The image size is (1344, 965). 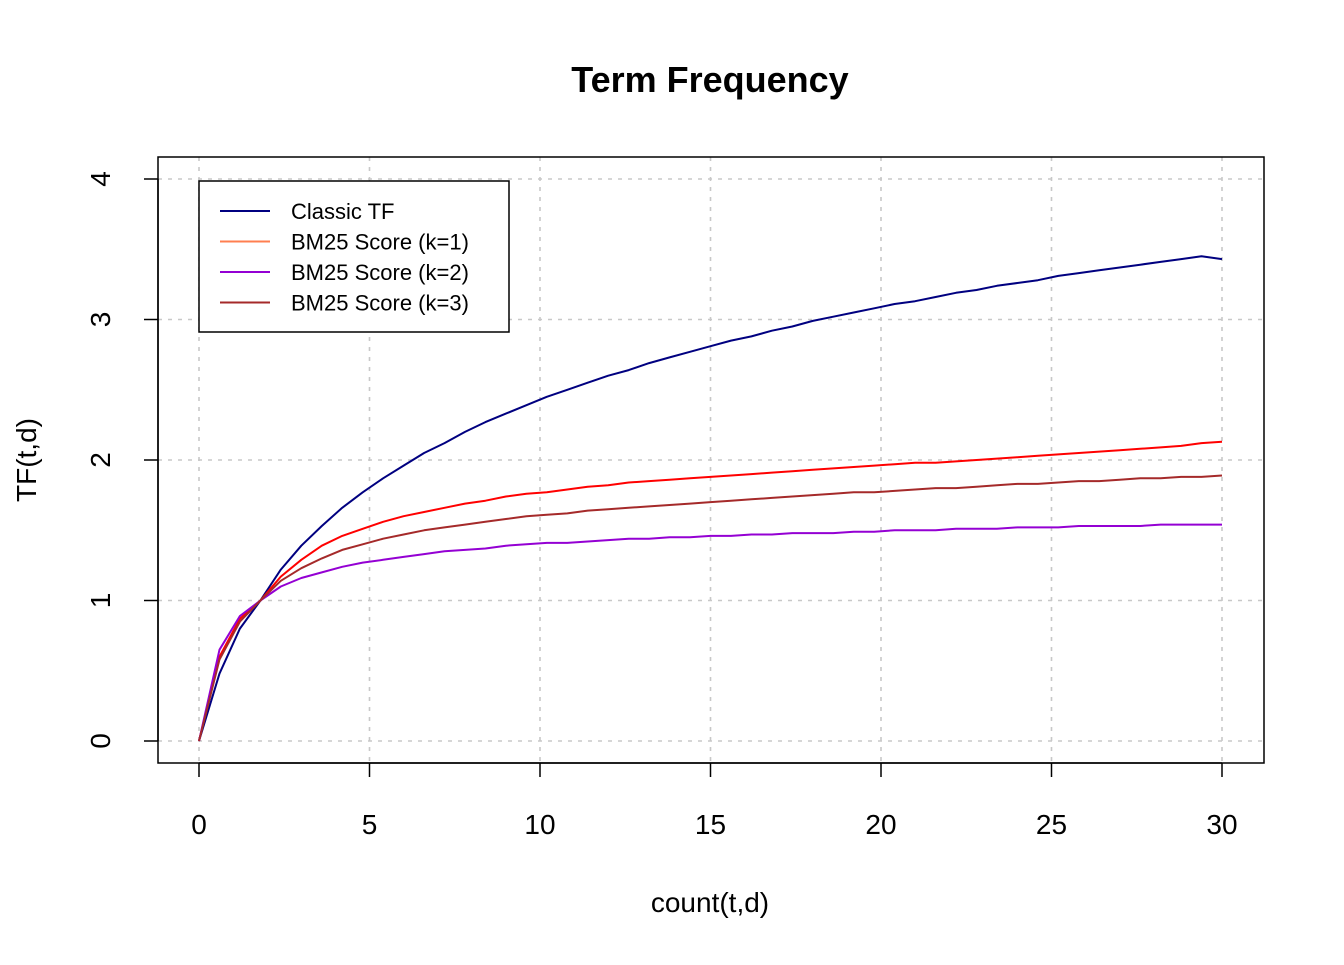 I want to click on chart-title: Term Frequency, so click(x=709, y=79).